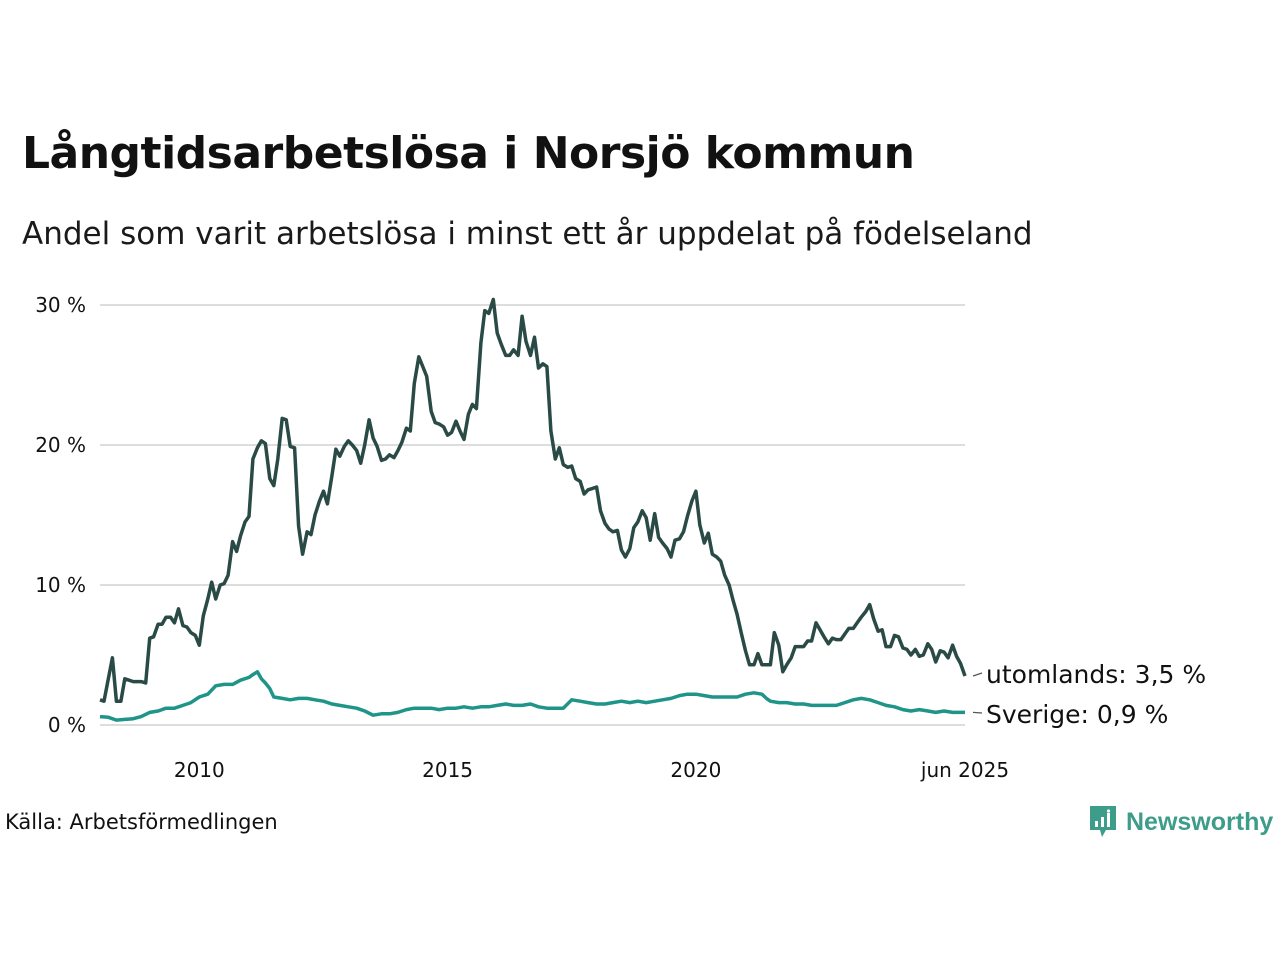  I want to click on x-tick-label: 2020, so click(695, 770).